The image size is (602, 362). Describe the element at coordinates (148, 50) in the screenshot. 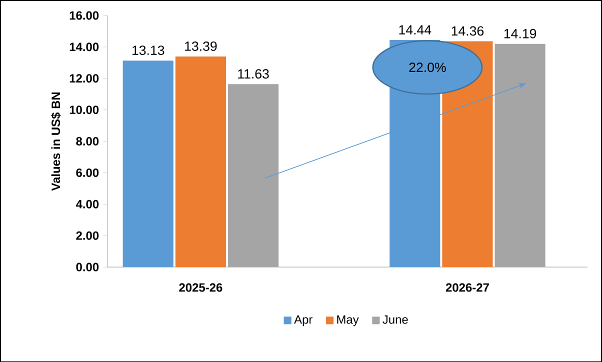

I see `data-label: 13.13` at that location.